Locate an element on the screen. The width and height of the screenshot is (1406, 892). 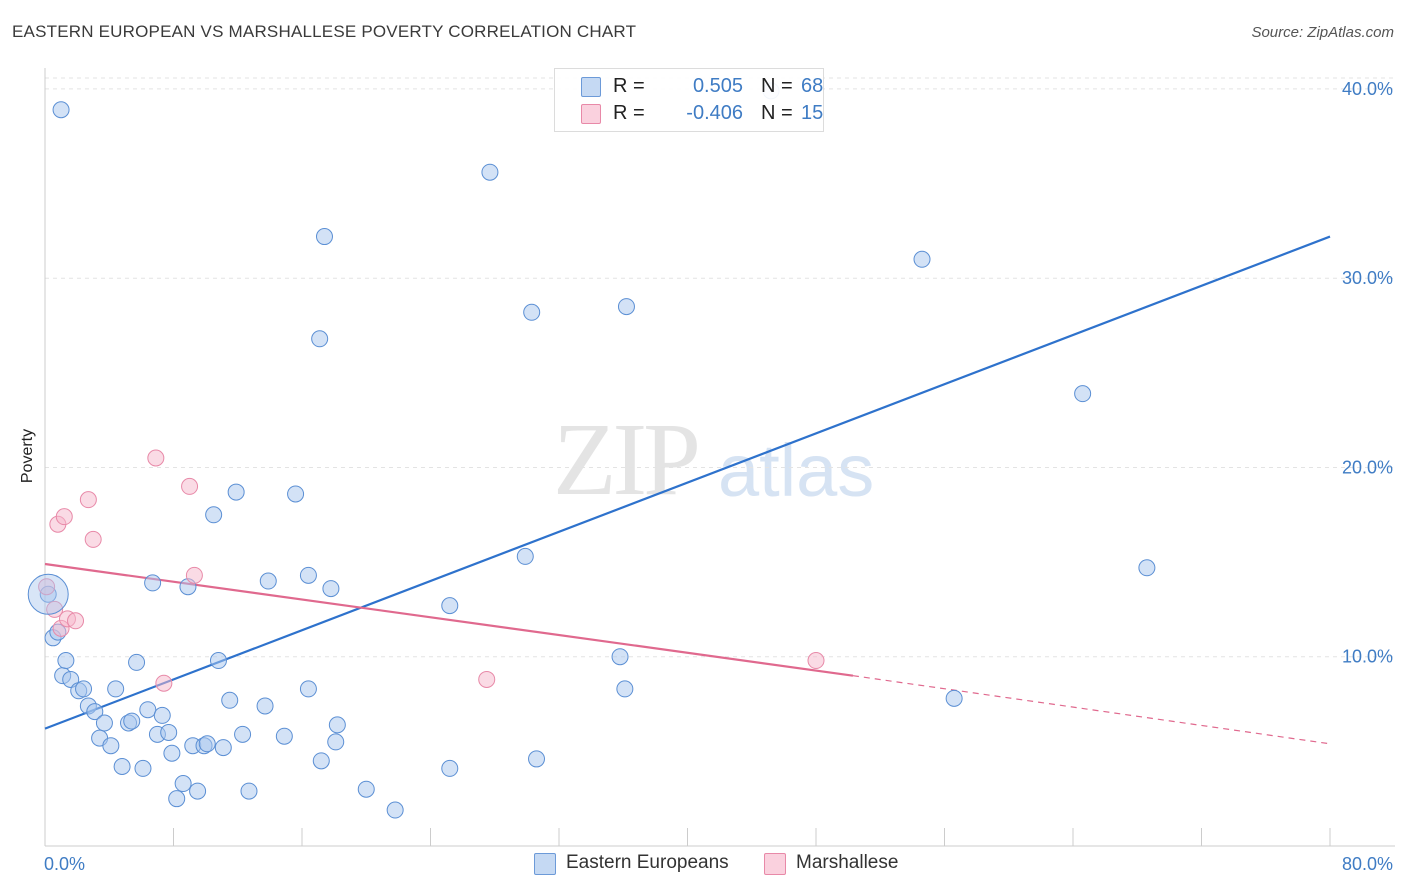
legend-r-value: -0.406 is located at coordinates (714, 113).